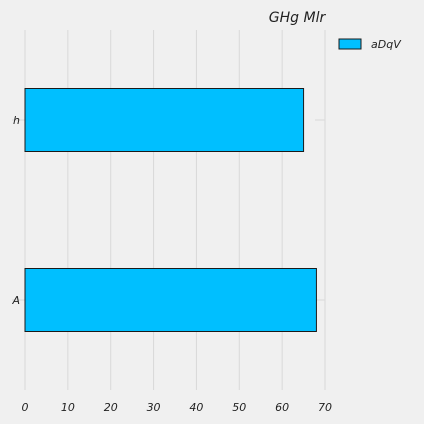  I want to click on x-tick-label: 30, so click(154, 407).